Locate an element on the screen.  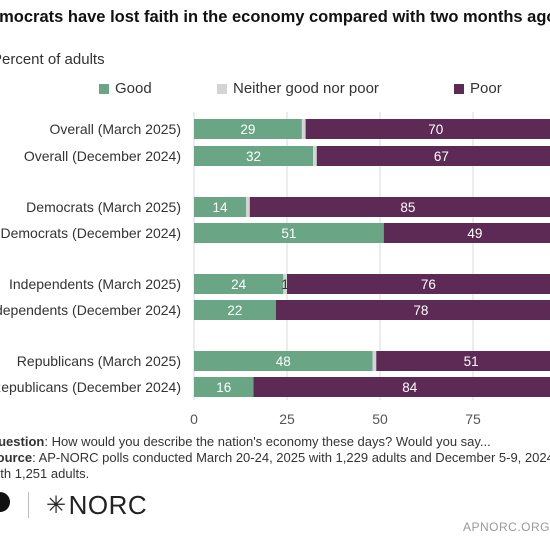
legend-item-poor: Poor is located at coordinates (478, 88).